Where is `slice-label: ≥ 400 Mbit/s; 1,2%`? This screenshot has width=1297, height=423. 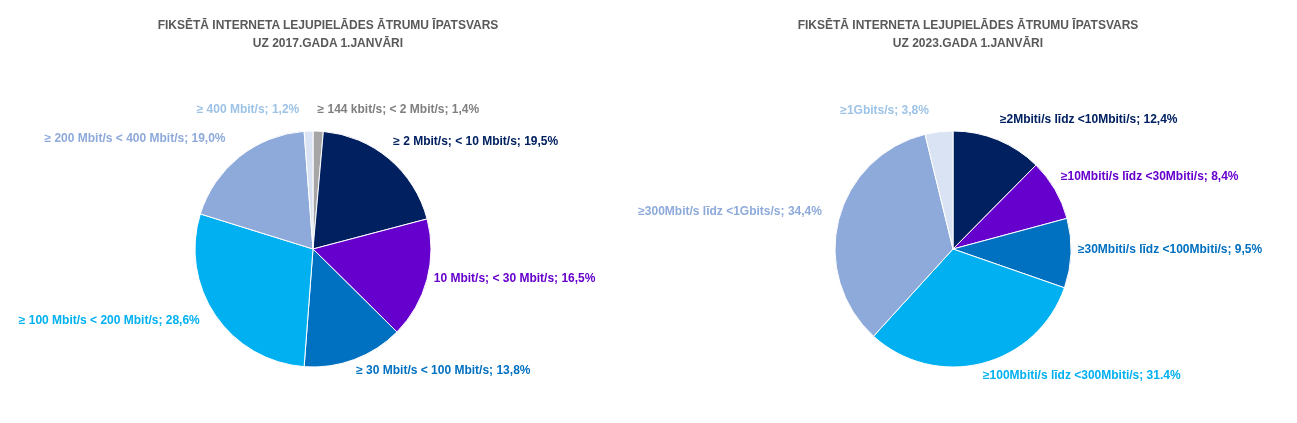 slice-label: ≥ 400 Mbit/s; 1,2% is located at coordinates (248, 110).